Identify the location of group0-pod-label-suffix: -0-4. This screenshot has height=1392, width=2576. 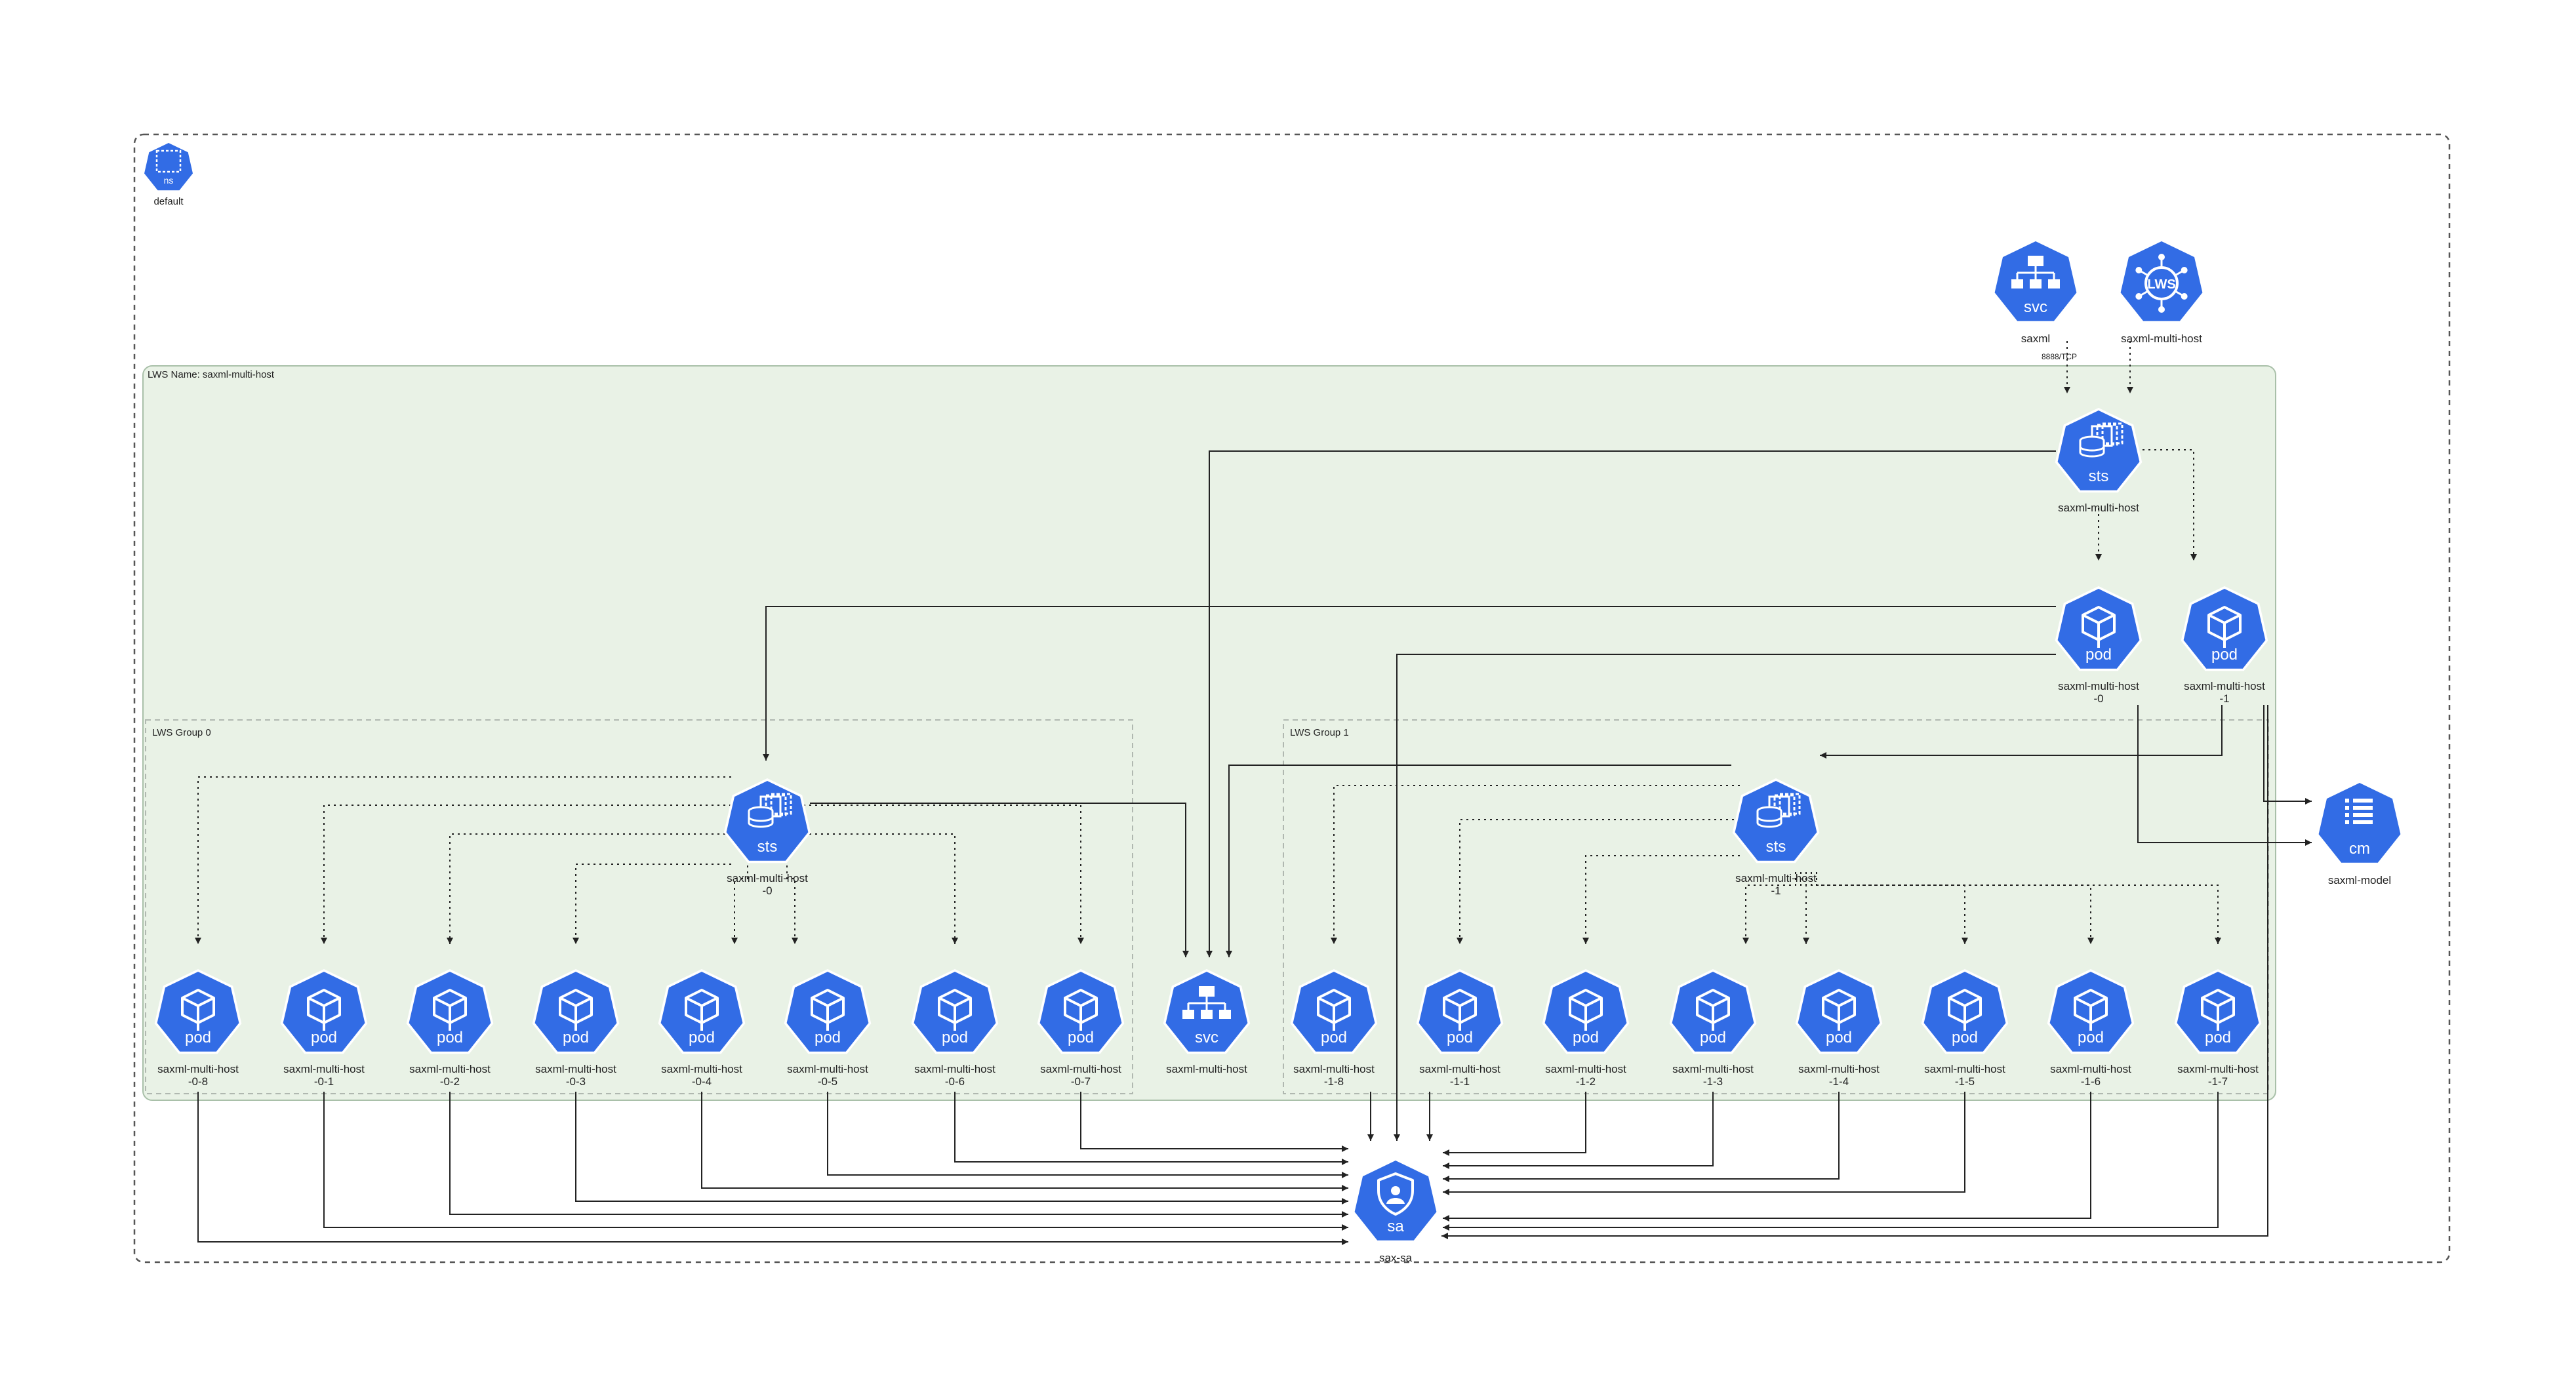
(702, 1081).